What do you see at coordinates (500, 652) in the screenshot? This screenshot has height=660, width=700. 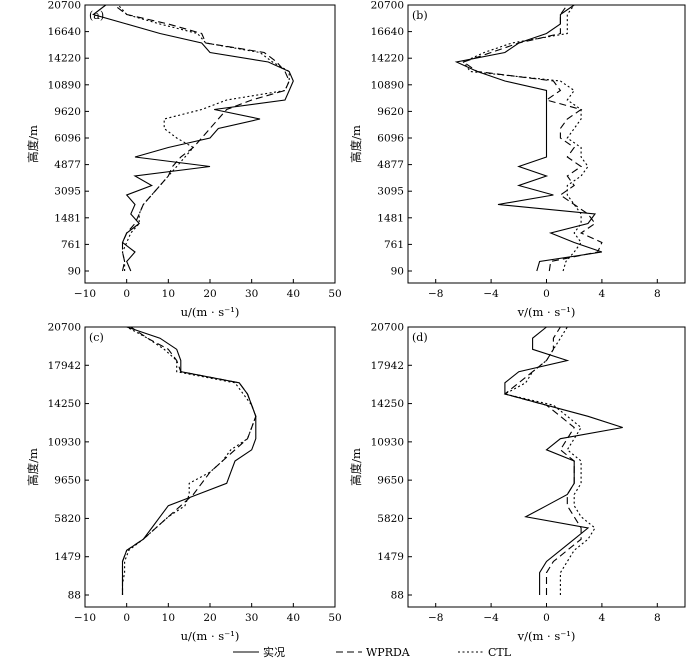 I see `legend-label: CTL` at bounding box center [500, 652].